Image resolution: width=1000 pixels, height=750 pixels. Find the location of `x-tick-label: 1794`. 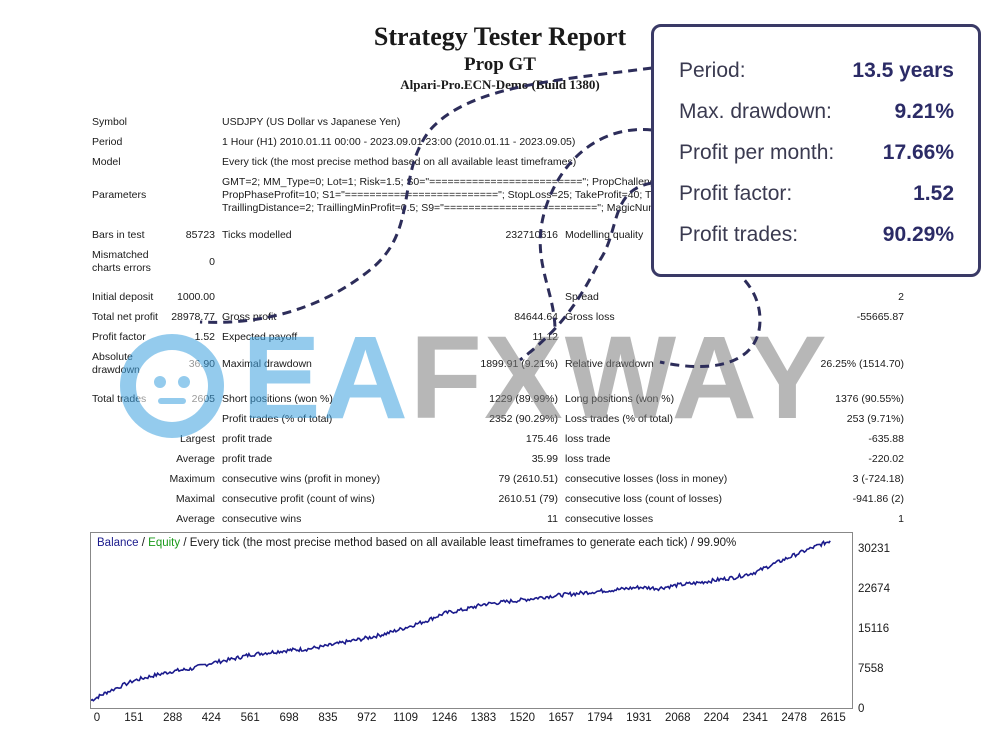

x-tick-label: 1794 is located at coordinates (600, 718).